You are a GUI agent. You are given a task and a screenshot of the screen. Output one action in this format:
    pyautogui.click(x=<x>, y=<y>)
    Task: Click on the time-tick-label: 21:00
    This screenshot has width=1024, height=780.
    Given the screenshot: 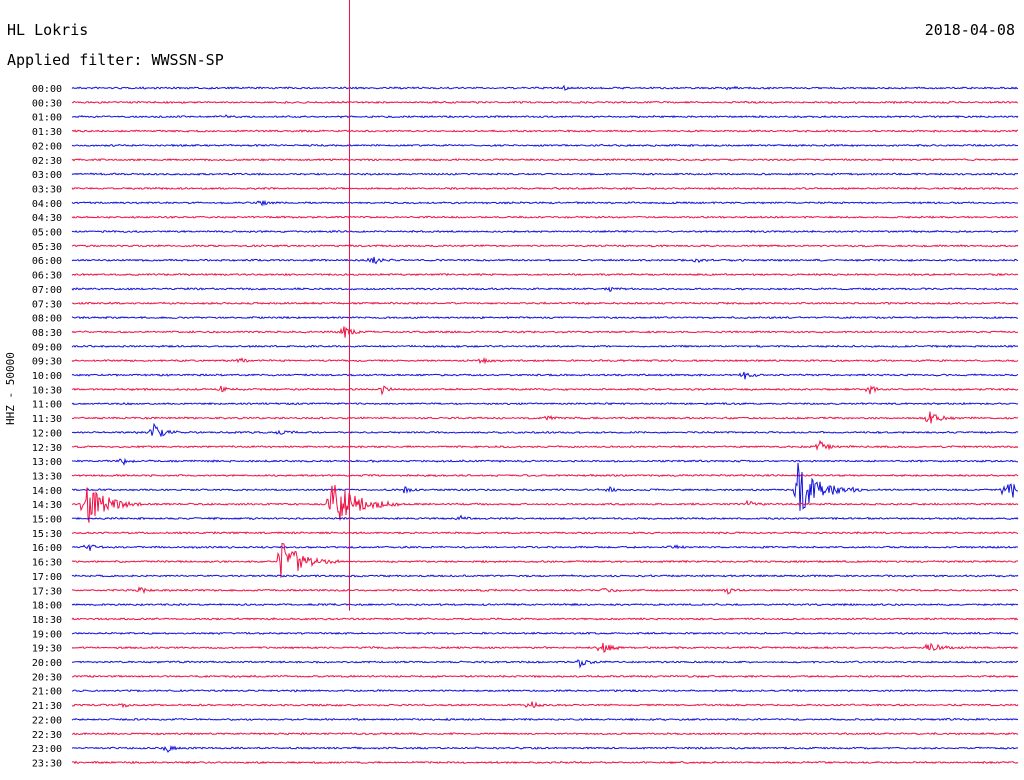 What is the action you would take?
    pyautogui.click(x=47, y=692)
    